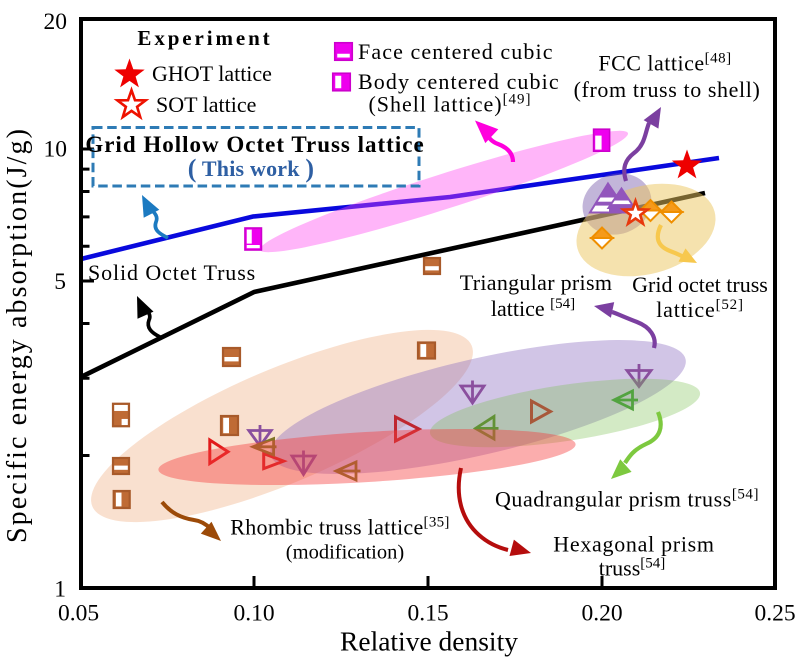  What do you see at coordinates (60, 282) in the screenshot?
I see `svg-text: 5` at bounding box center [60, 282].